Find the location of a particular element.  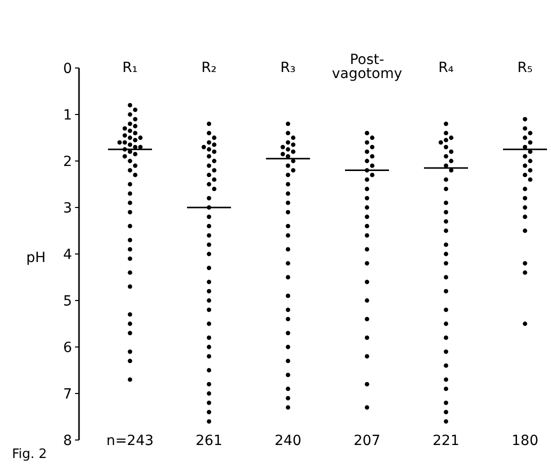

caption: Fig. 2 is located at coordinates (29, 454).